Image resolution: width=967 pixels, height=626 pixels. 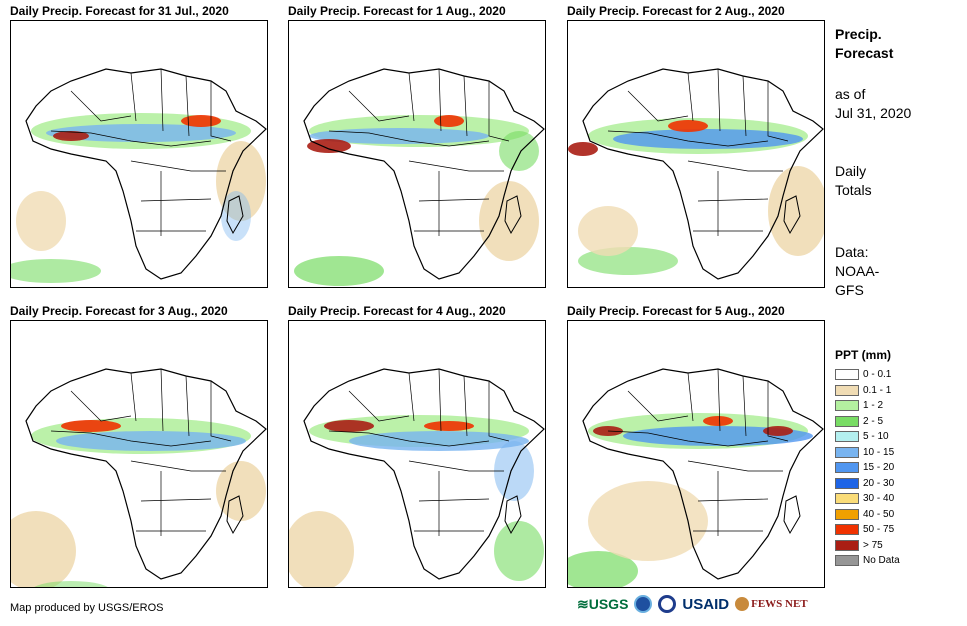 I want to click on map-panel-3aug: Daily Precip. Forecast for 3 Aug., 2020, so click(x=139, y=446).